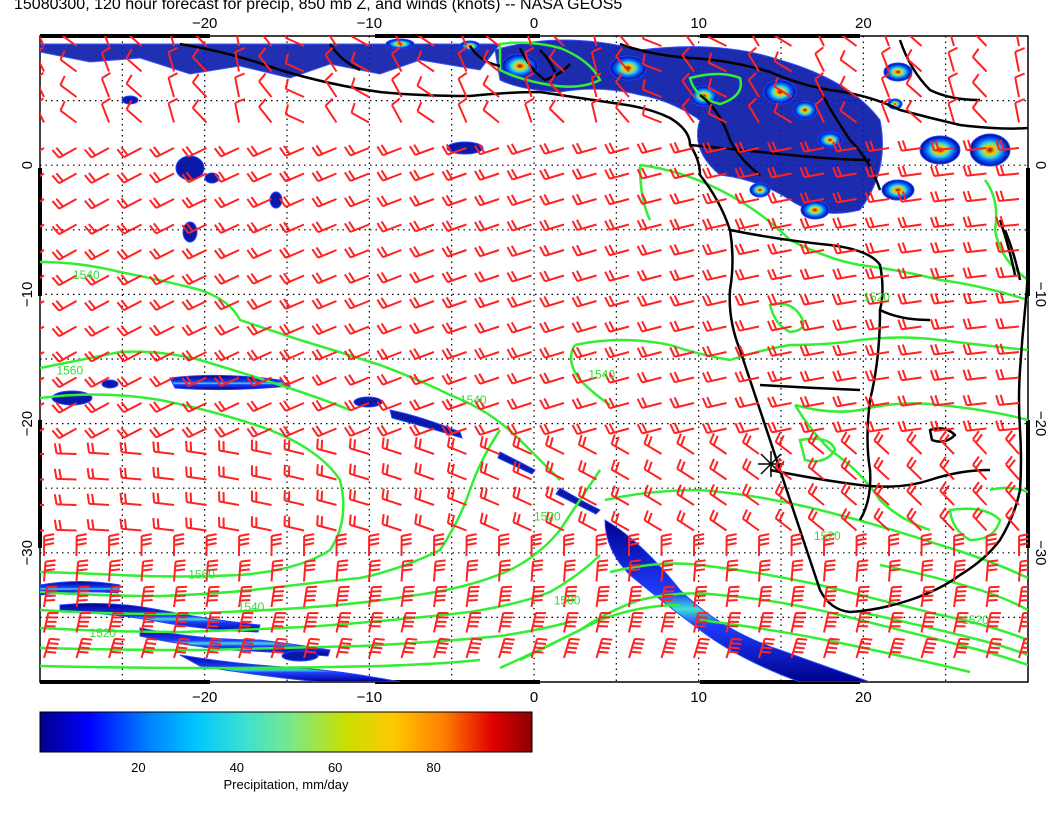 The image size is (1056, 816). Describe the element at coordinates (876, 297) in the screenshot. I see `contour-label-11: 1520` at that location.